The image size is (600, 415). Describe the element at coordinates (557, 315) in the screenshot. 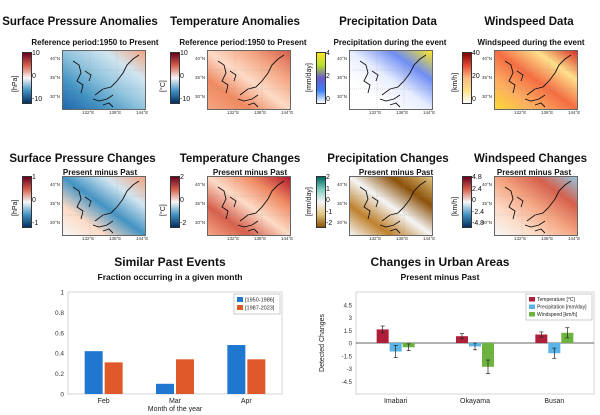

I see `legend-label: Windspeed [km/h]` at that location.